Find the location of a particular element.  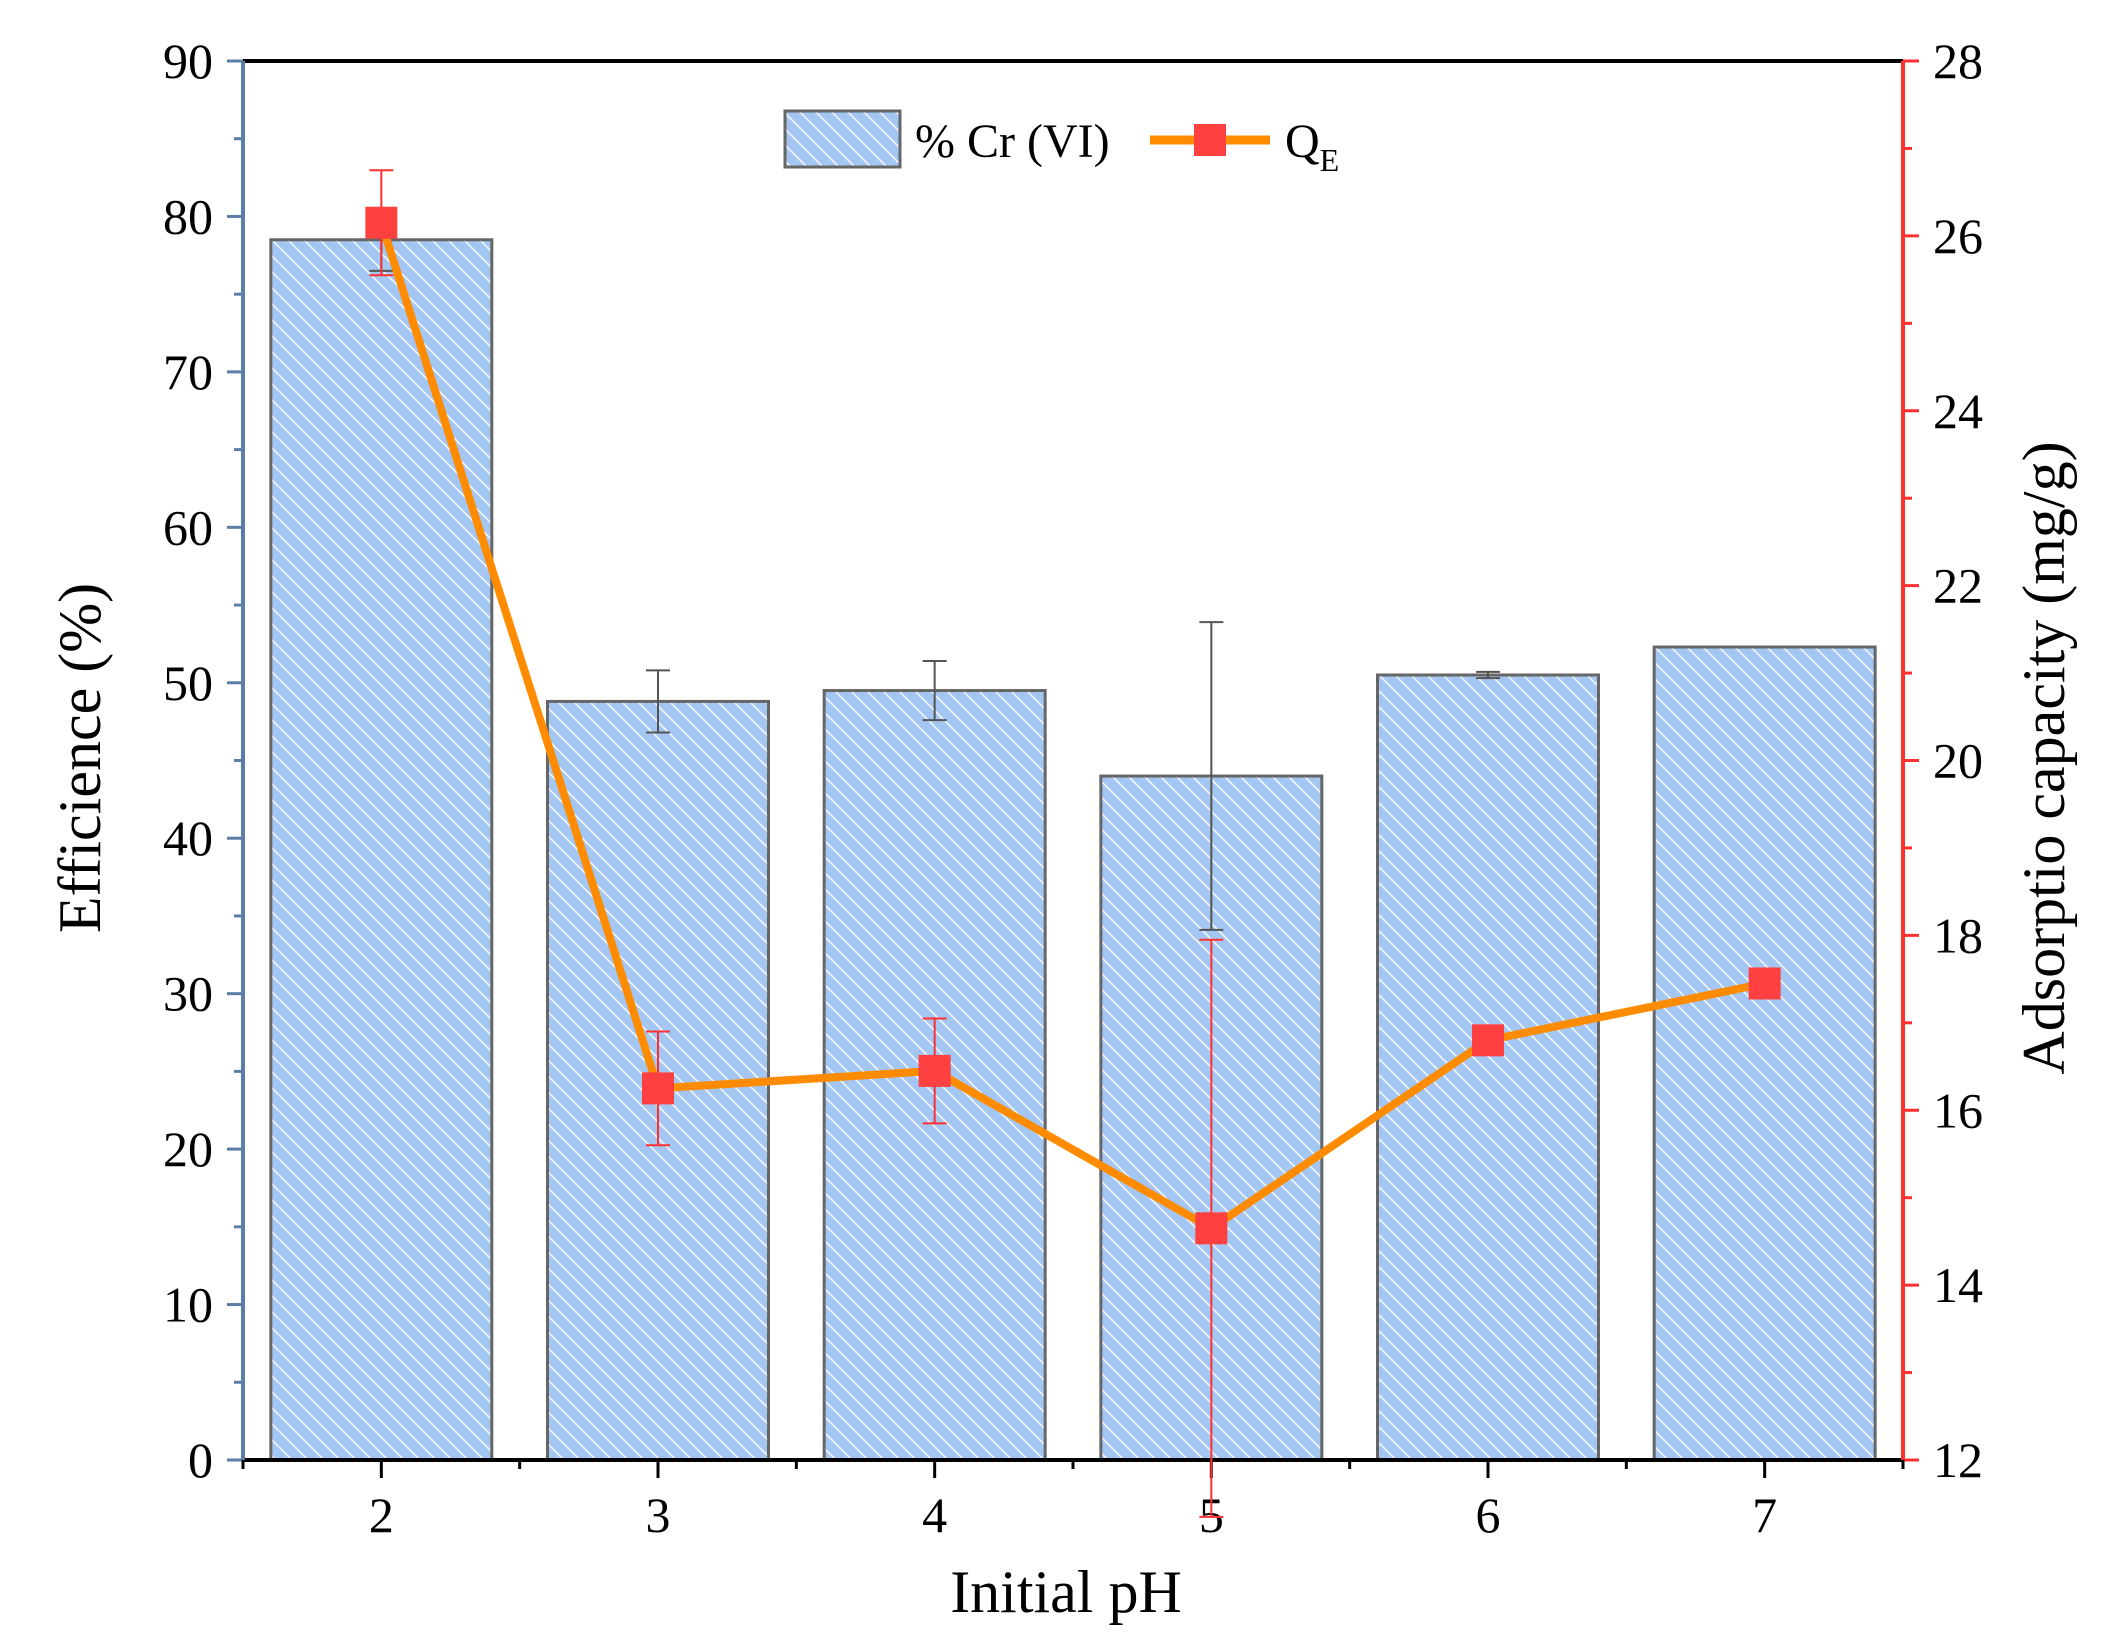

left-tick-label: 80 is located at coordinates (188, 216).